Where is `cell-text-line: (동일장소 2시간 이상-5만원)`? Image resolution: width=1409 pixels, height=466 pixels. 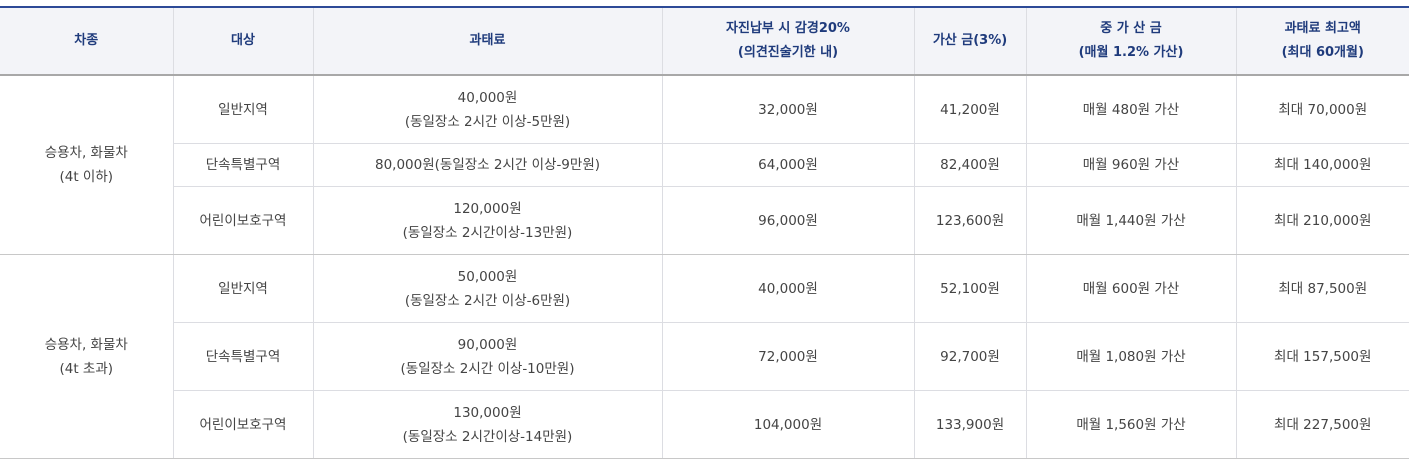
cell-text-line: (동일장소 2시간 이상-5만원) is located at coordinates (487, 121).